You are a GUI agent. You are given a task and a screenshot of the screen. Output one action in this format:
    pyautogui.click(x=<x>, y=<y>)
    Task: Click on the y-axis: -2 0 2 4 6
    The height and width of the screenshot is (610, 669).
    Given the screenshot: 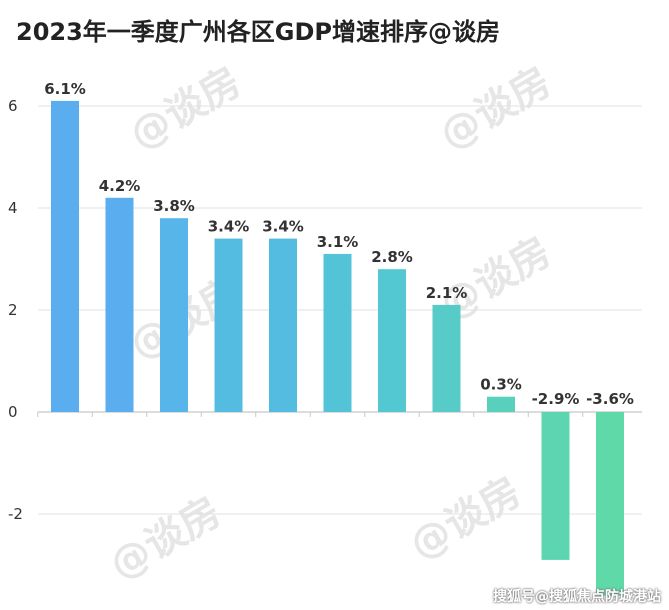 What is the action you would take?
    pyautogui.click(x=15, y=310)
    